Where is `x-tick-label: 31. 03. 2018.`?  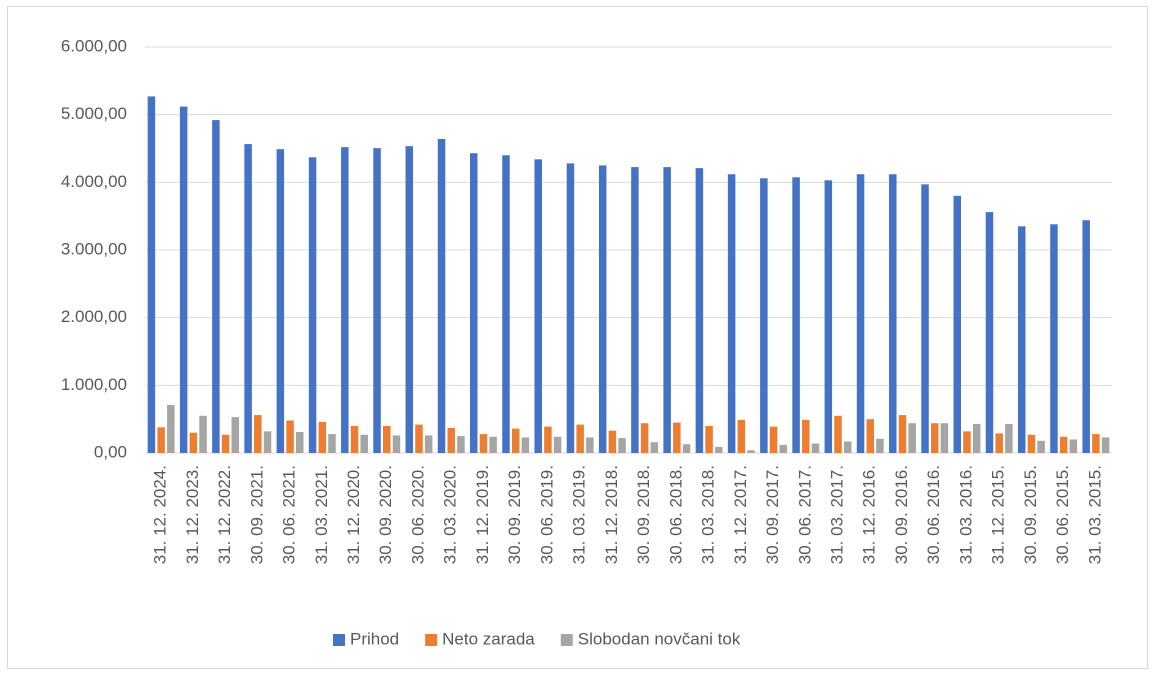
x-tick-label: 31. 03. 2018. is located at coordinates (708, 514).